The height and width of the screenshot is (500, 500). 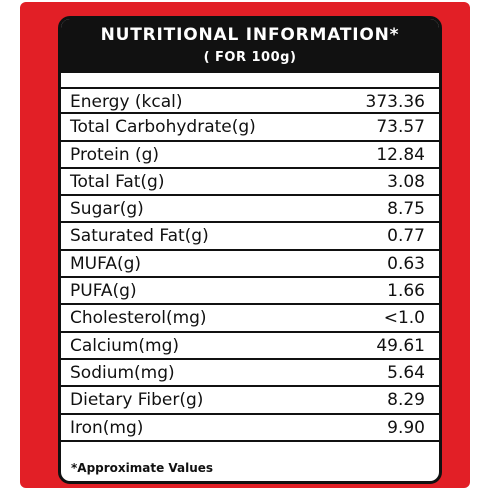 What do you see at coordinates (250, 319) in the screenshot?
I see `nutrient-row-cholesterol: Cholesterol(mg) <1.0` at bounding box center [250, 319].